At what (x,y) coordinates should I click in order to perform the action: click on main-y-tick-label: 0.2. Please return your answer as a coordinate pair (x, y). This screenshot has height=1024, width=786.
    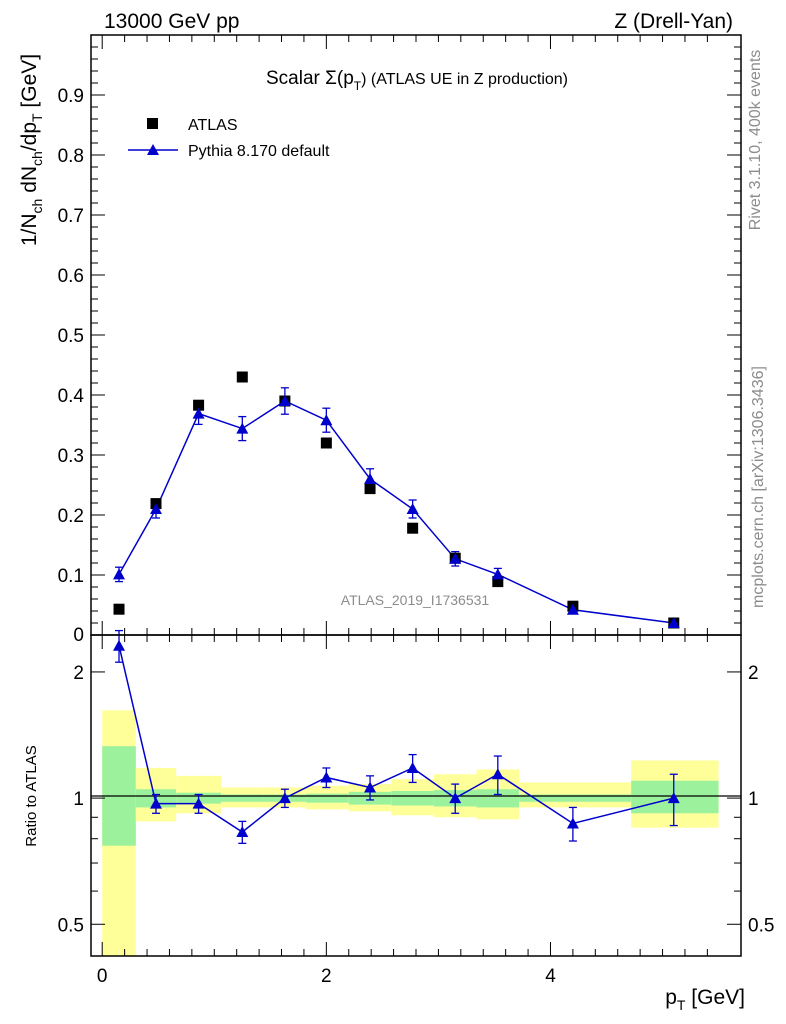
    Looking at the image, I should click on (71, 516).